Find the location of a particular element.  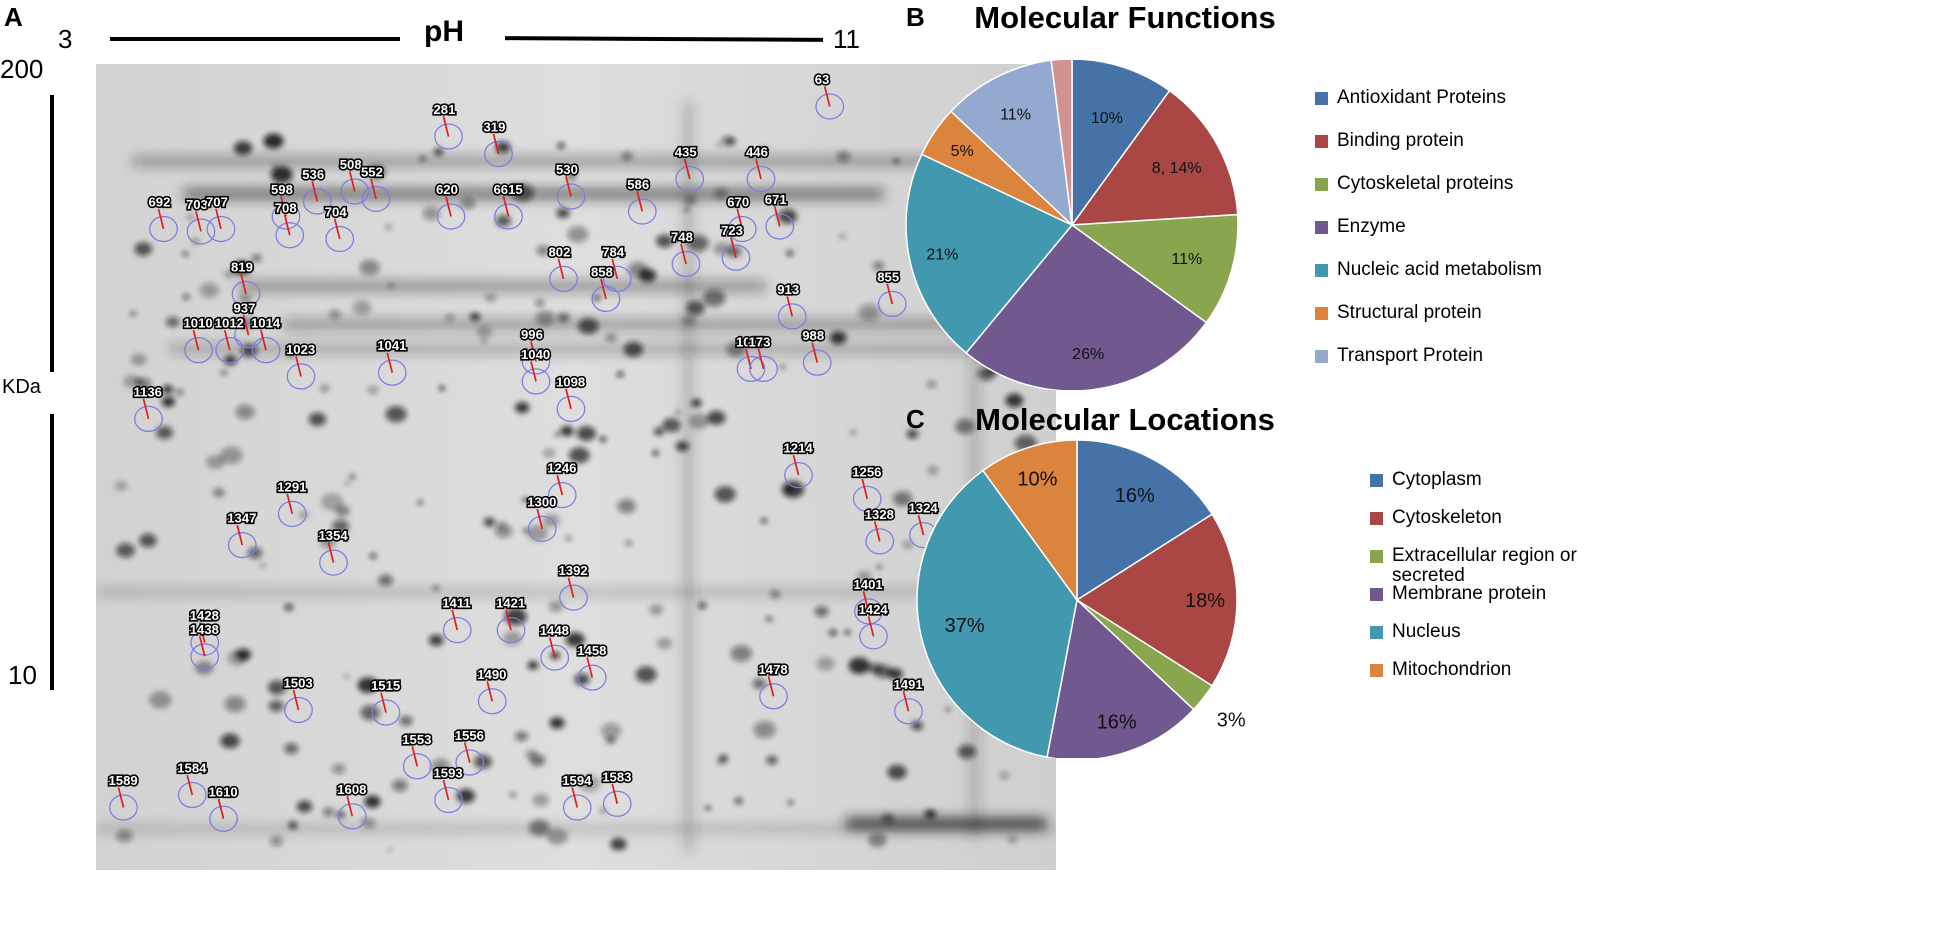

spot-label: 1515 is located at coordinates (385, 685).